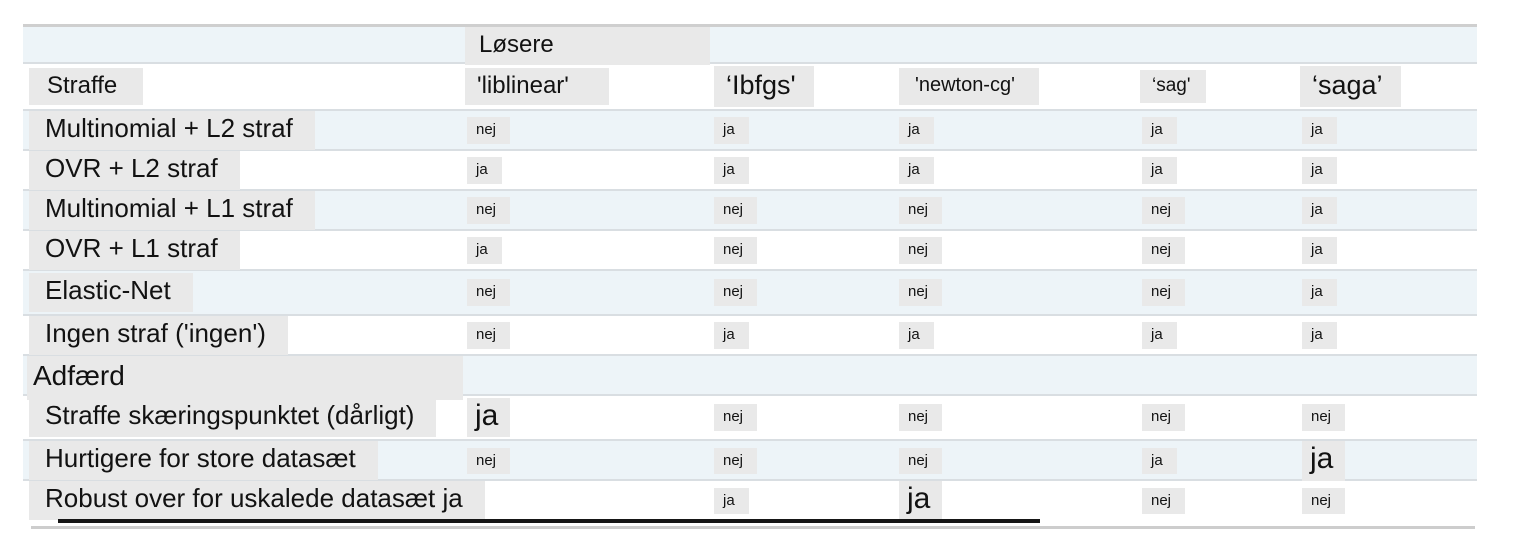 The image size is (1530, 558). I want to click on row-label: Straffe skæringspunktet (dårligt), so click(233, 417).